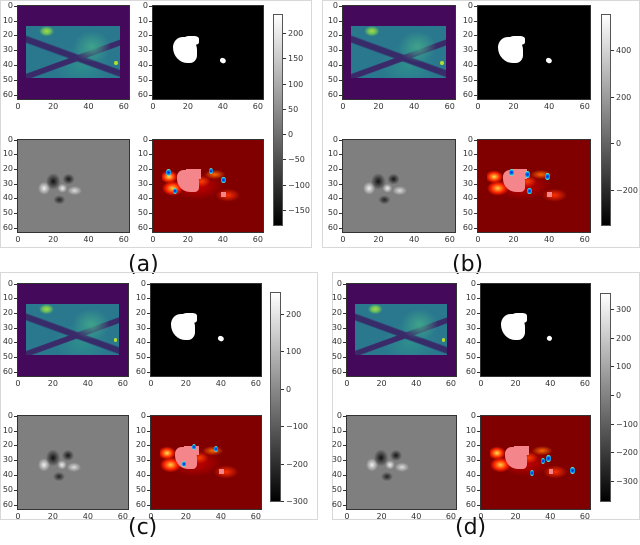  Describe the element at coordinates (221, 471) in the screenshot. I see `mask-overlay-small` at that location.